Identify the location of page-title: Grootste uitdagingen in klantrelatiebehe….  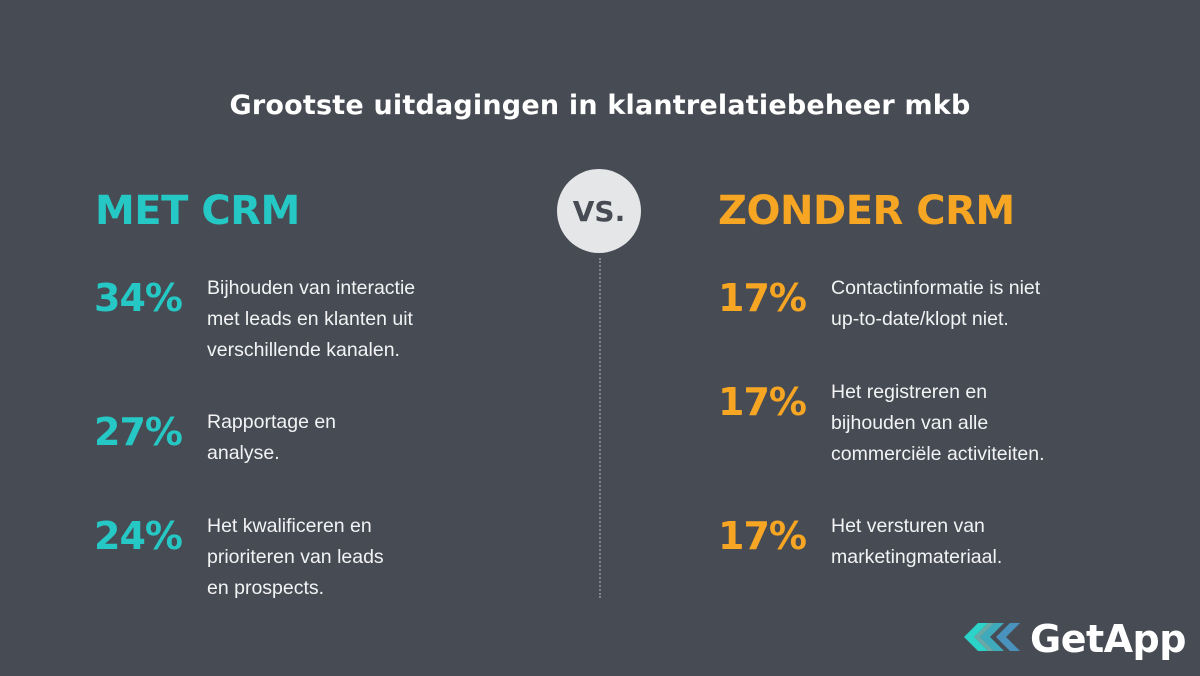
(600, 105).